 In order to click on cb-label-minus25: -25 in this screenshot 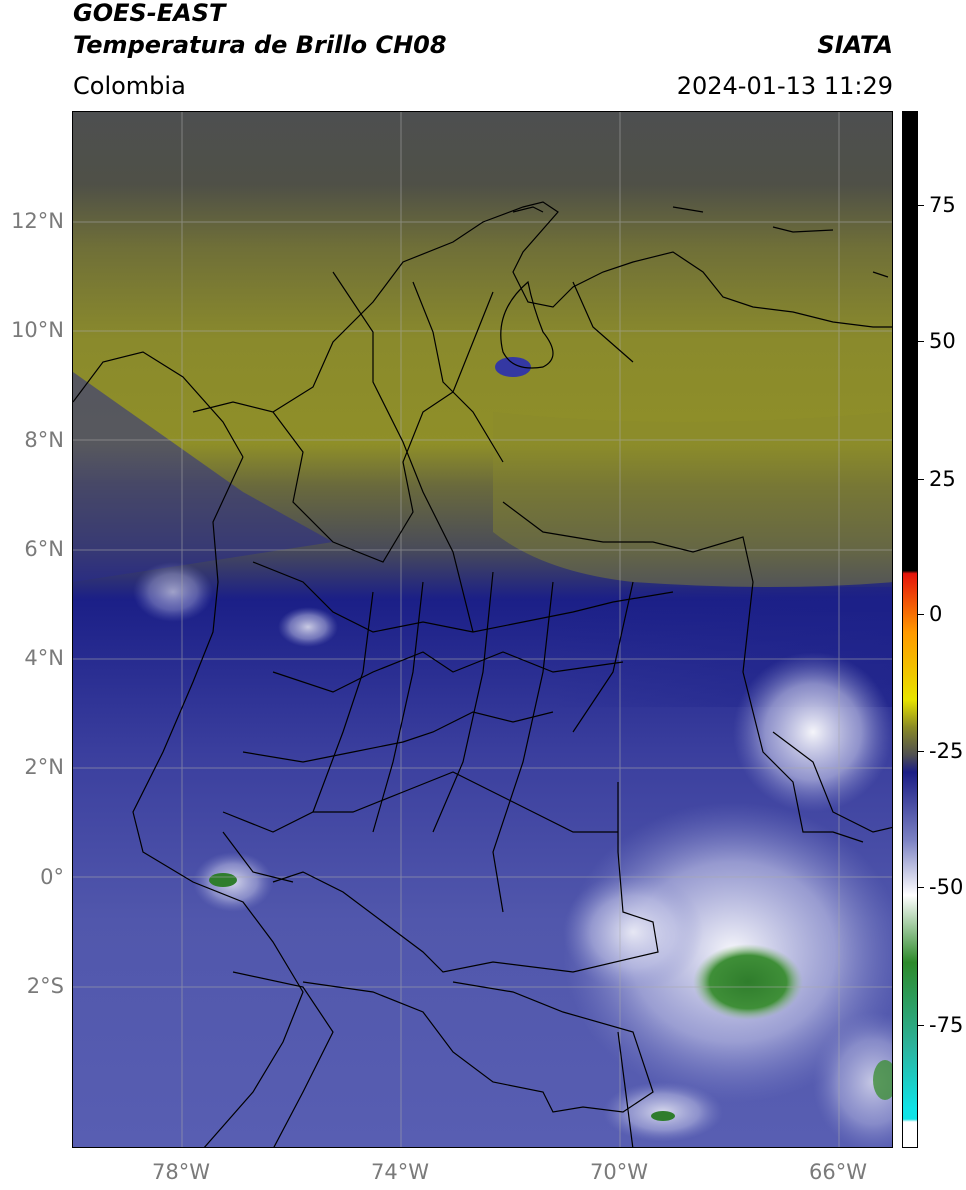, I will do `click(946, 751)`.